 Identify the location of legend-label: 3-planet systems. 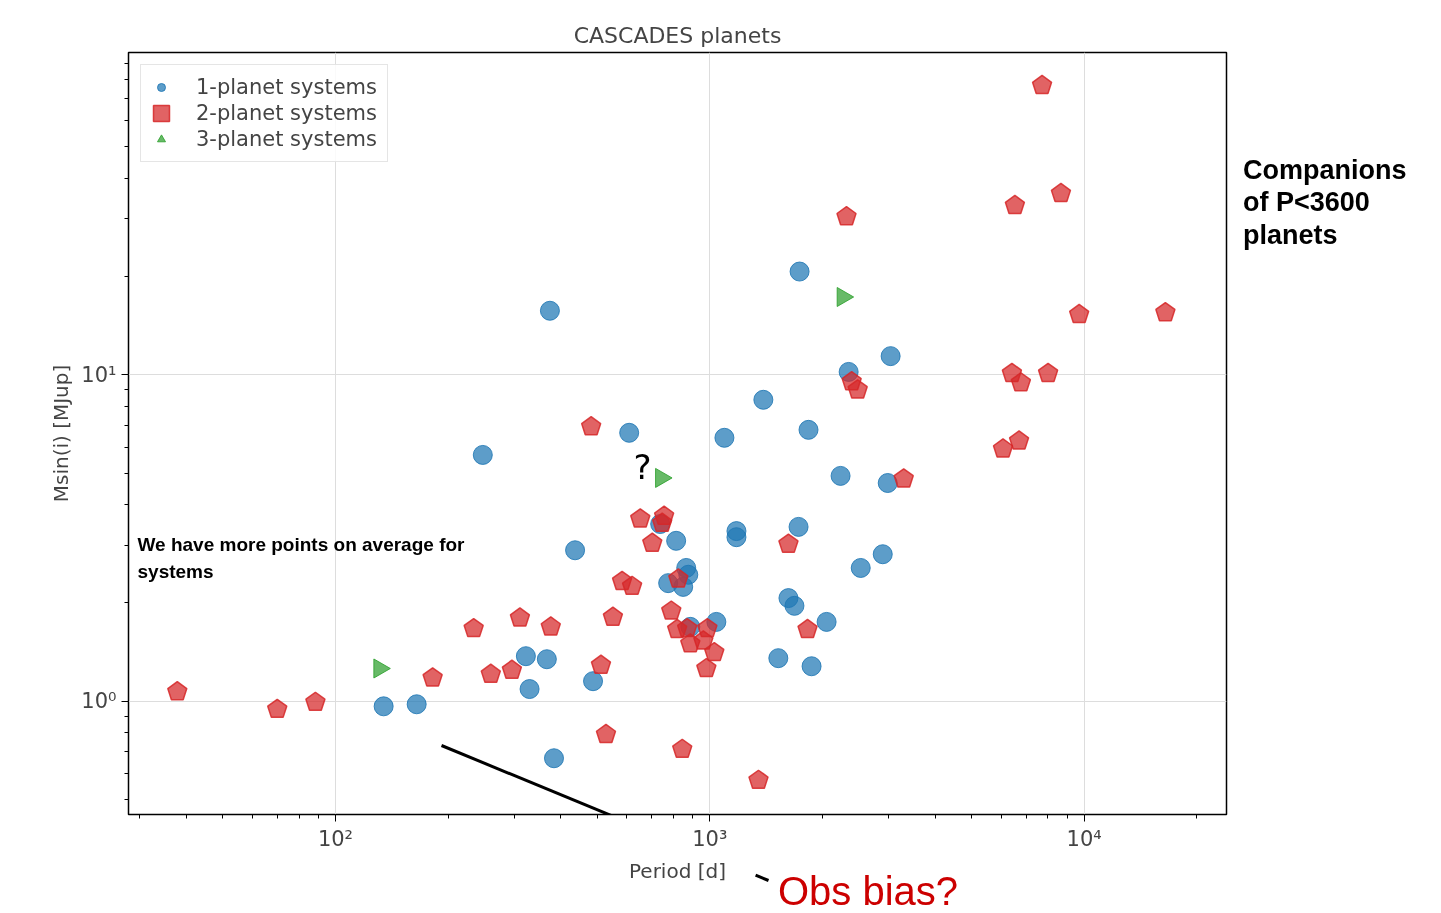
(286, 139).